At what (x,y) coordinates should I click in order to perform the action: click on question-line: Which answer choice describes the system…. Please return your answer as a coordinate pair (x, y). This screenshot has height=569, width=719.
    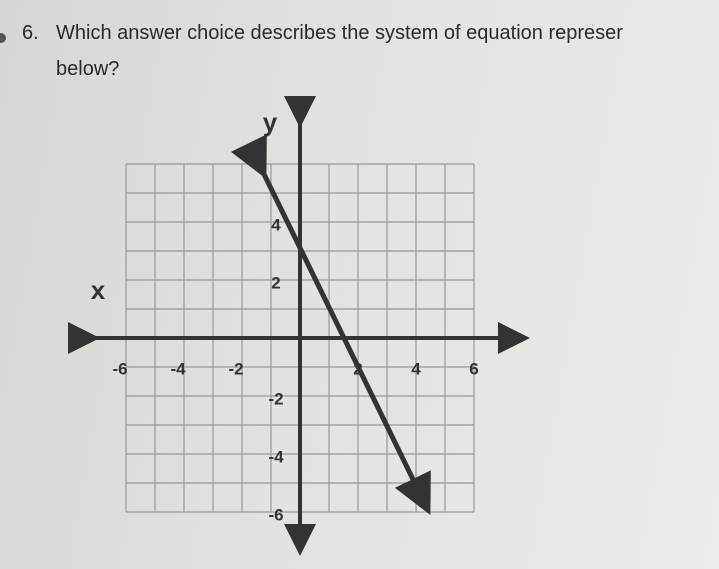
    Looking at the image, I should click on (339, 33).